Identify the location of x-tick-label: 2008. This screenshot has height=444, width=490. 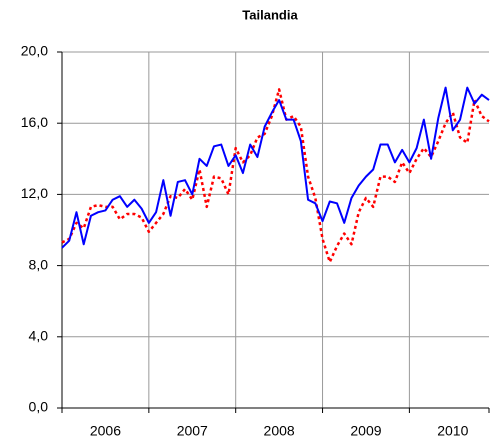
(279, 431).